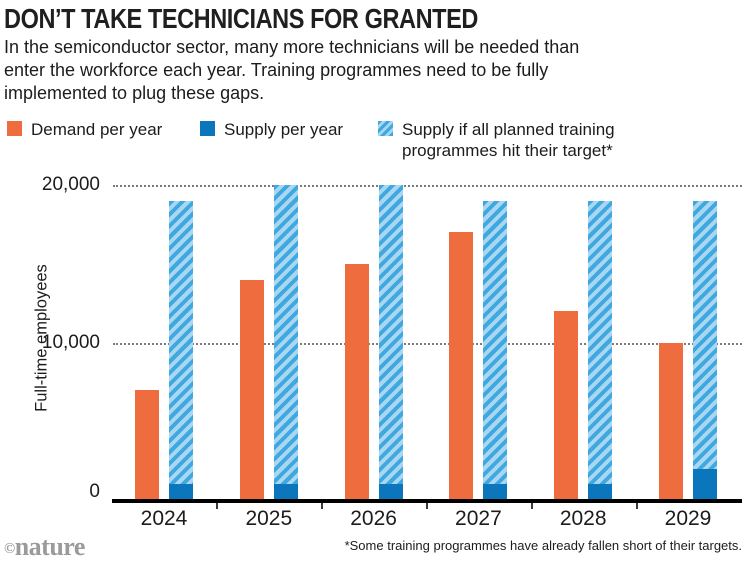 Image resolution: width=751 pixels, height=561 pixels. Describe the element at coordinates (94, 491) in the screenshot. I see `y-tick-0: 0` at that location.